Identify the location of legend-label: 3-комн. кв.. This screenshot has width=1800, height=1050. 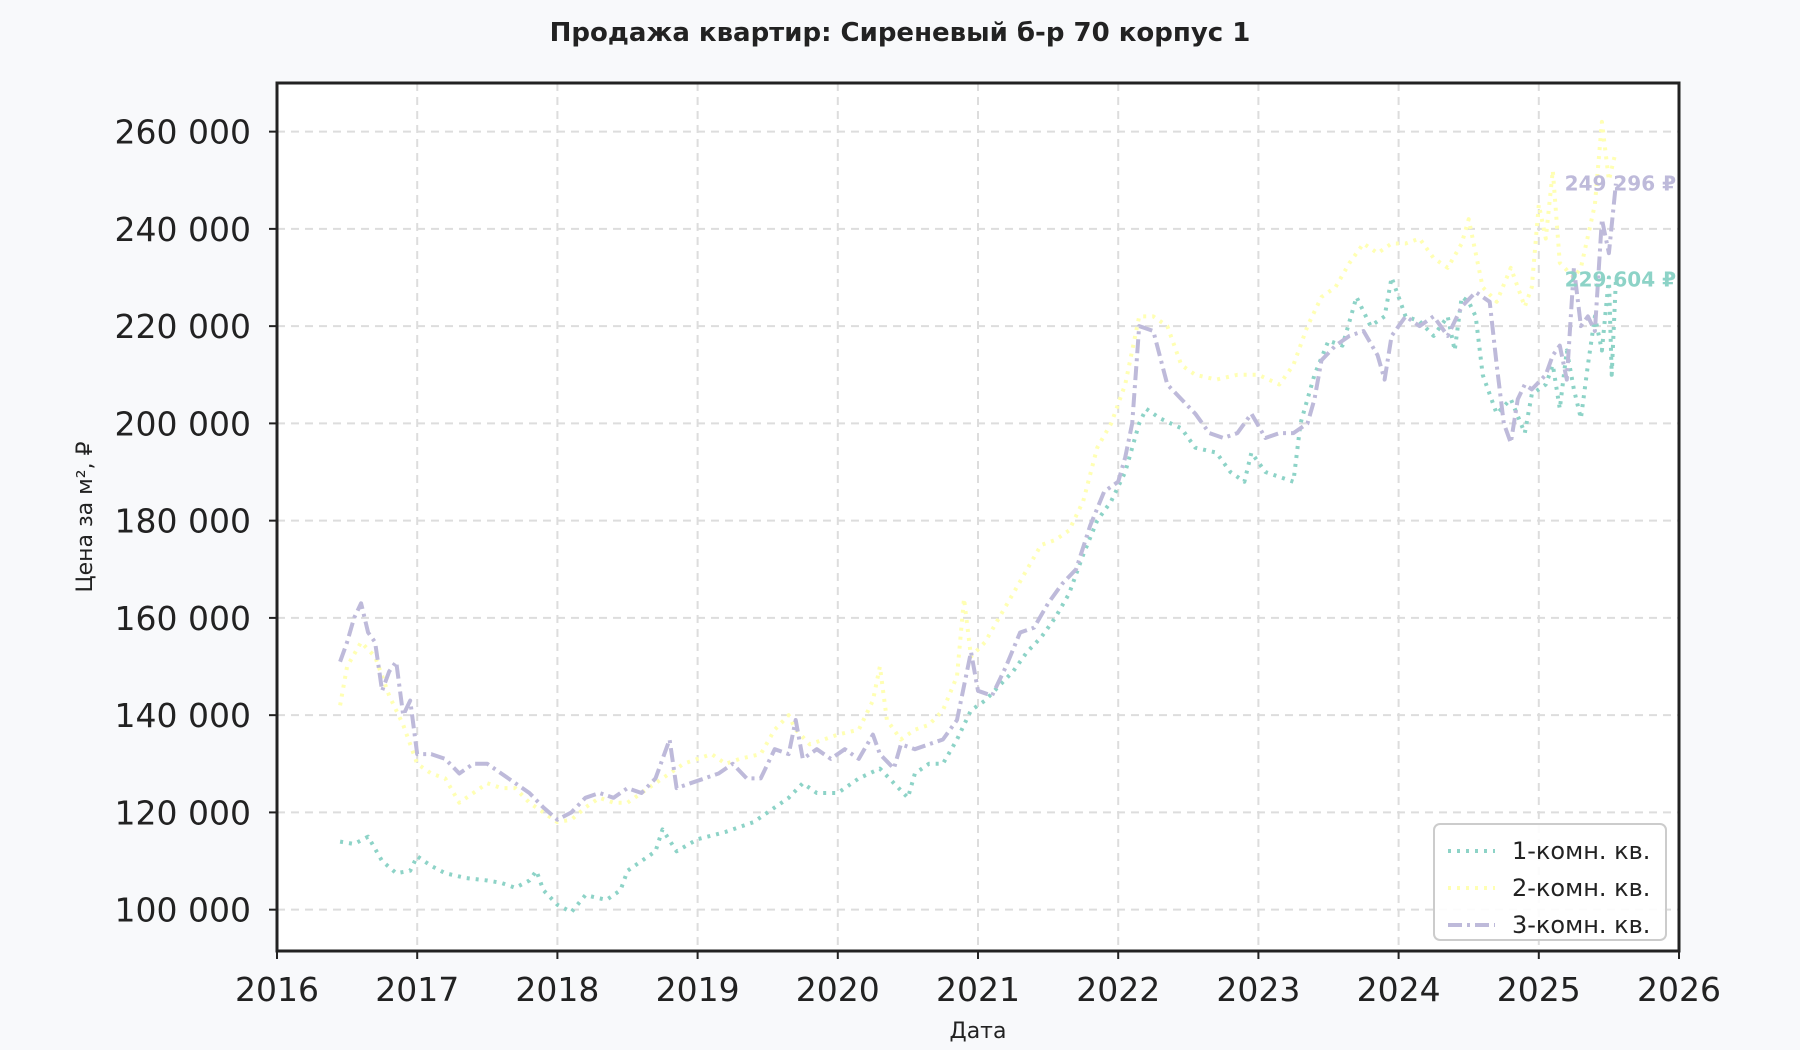
(1581, 925).